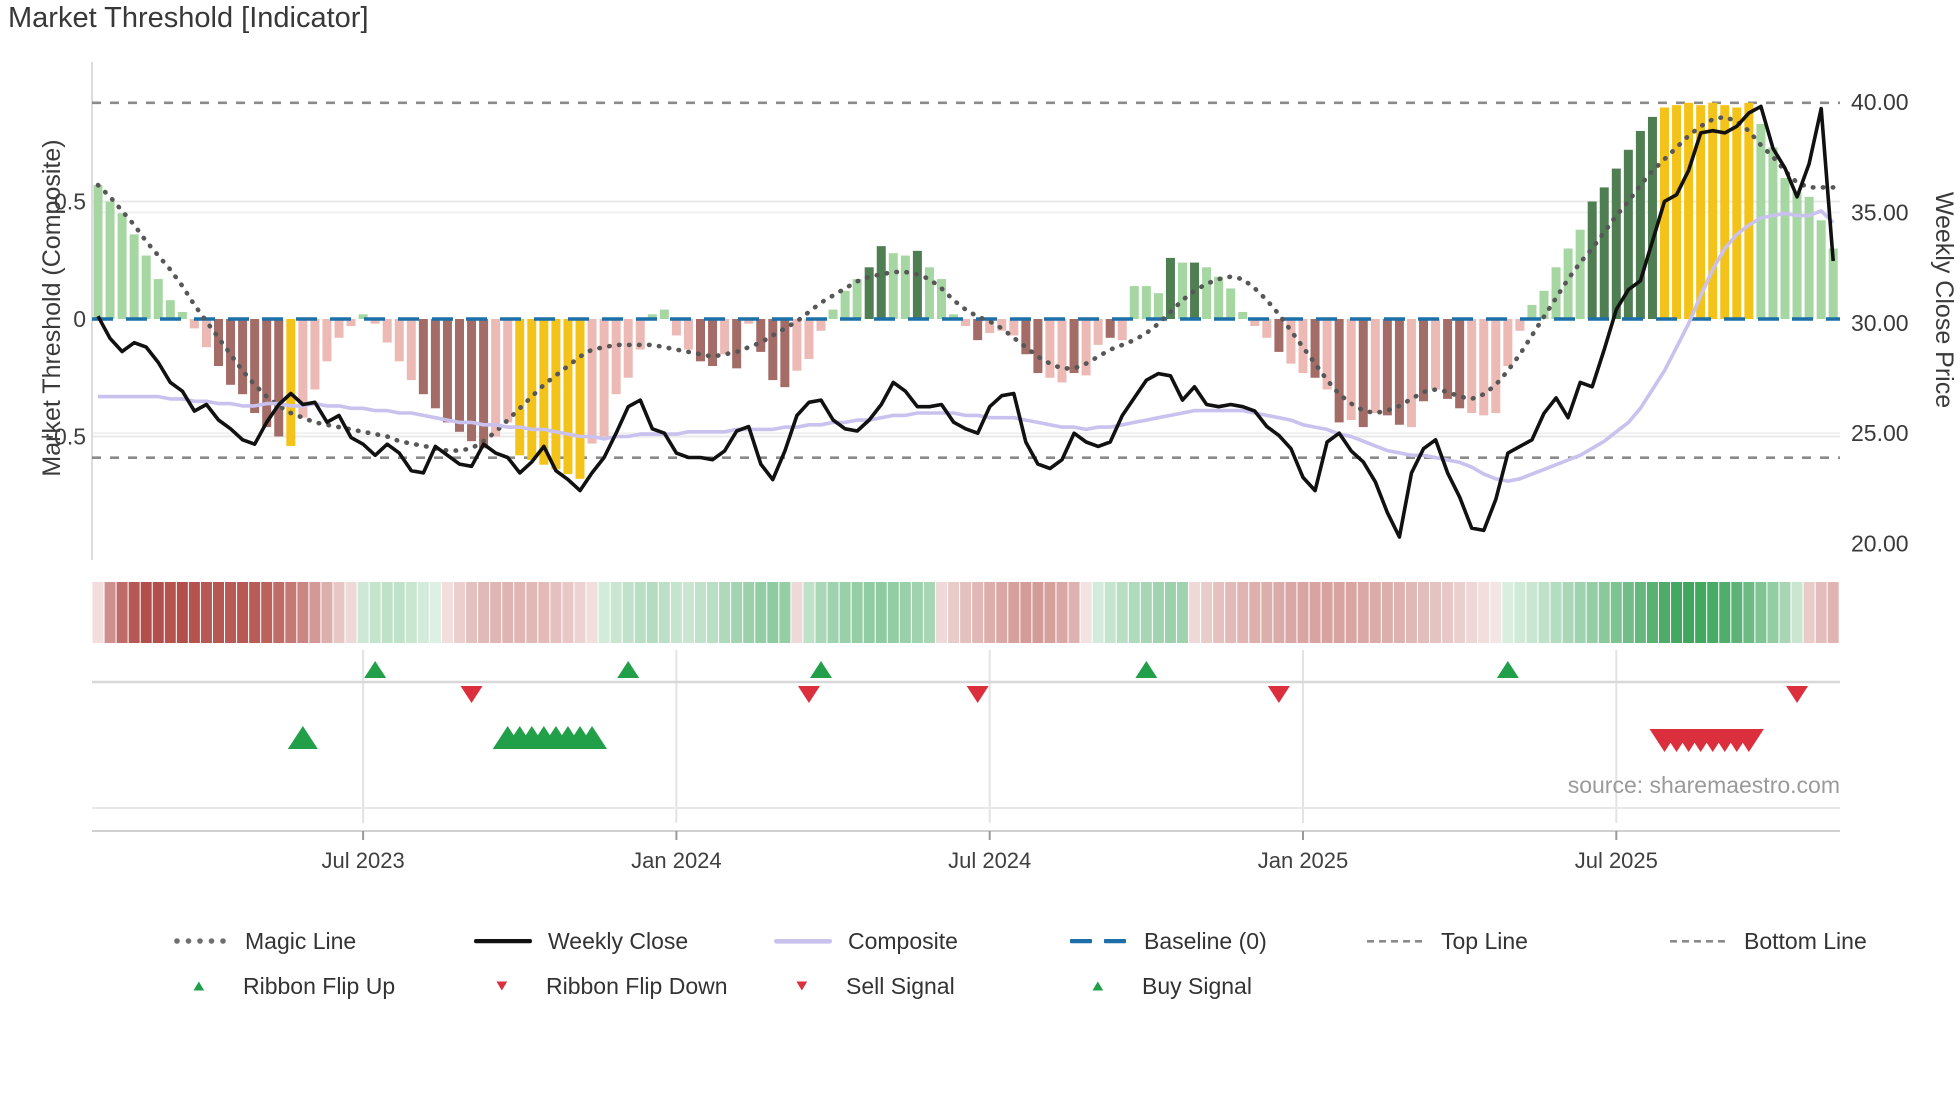 Image resolution: width=1960 pixels, height=1102 pixels. Describe the element at coordinates (1303, 860) in the screenshot. I see `x-axis-tick: Jan 2025` at that location.